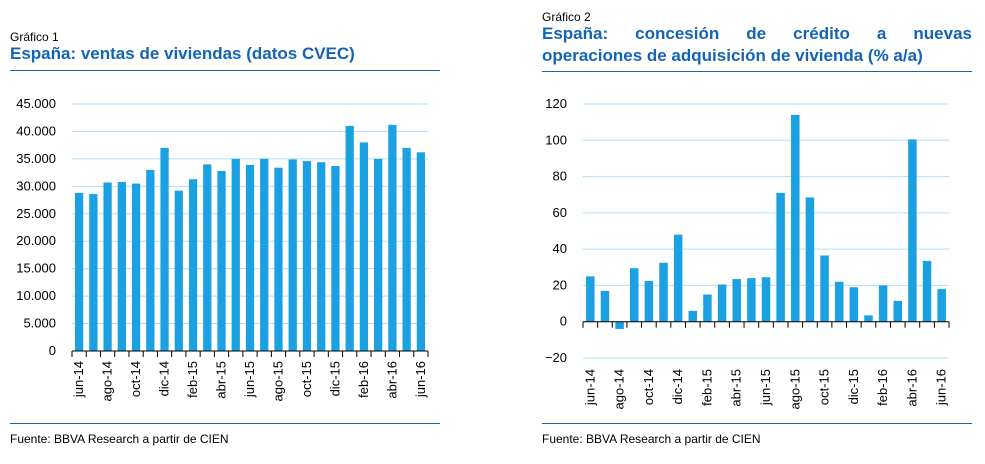 The height and width of the screenshot is (464, 985). What do you see at coordinates (36, 240) in the screenshot?
I see `y-tick-label: 20.000` at bounding box center [36, 240].